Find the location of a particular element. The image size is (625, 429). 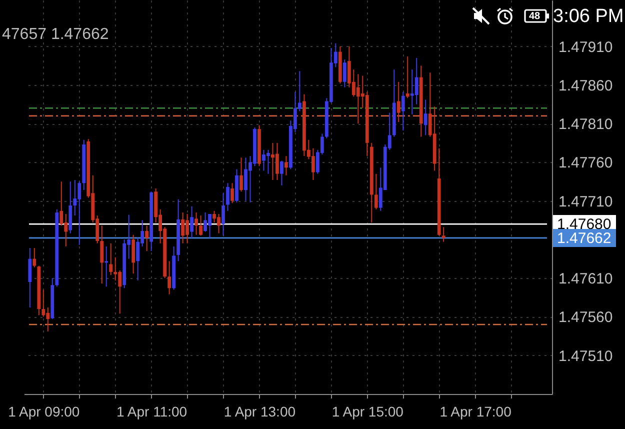

annotation: 48 is located at coordinates (534, 16).